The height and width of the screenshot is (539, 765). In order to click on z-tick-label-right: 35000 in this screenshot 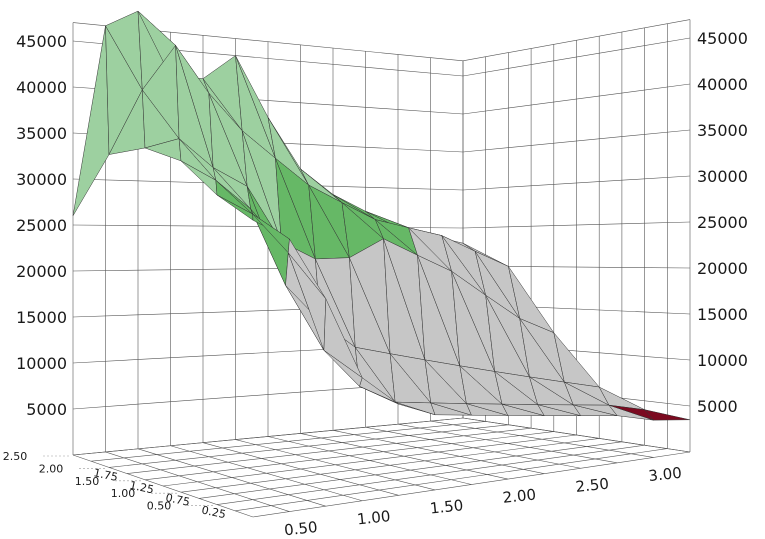, I will do `click(722, 130)`.